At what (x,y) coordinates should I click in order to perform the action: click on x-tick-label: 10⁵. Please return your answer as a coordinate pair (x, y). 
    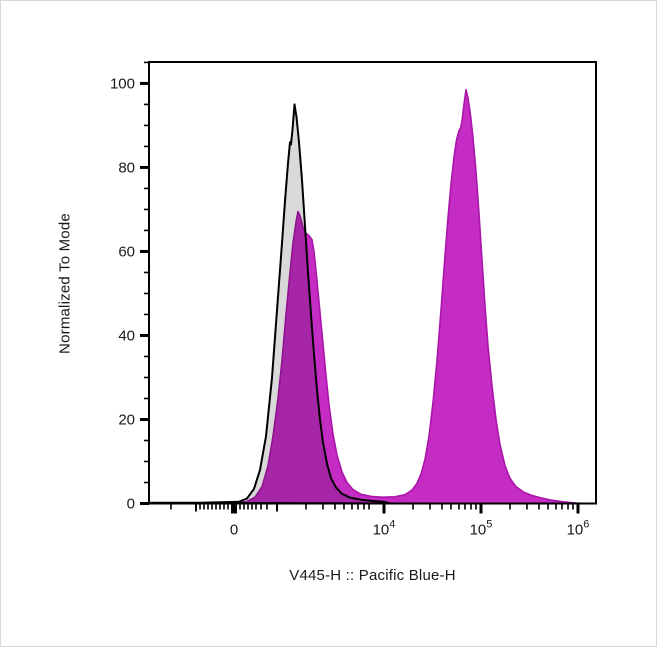
    Looking at the image, I should click on (481, 529).